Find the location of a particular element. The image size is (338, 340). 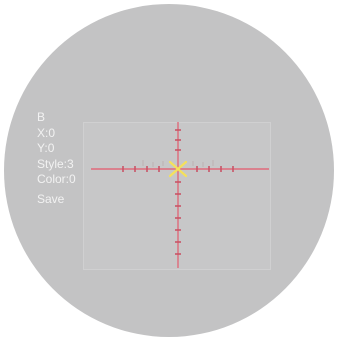

save-button: Save is located at coordinates (56, 200).